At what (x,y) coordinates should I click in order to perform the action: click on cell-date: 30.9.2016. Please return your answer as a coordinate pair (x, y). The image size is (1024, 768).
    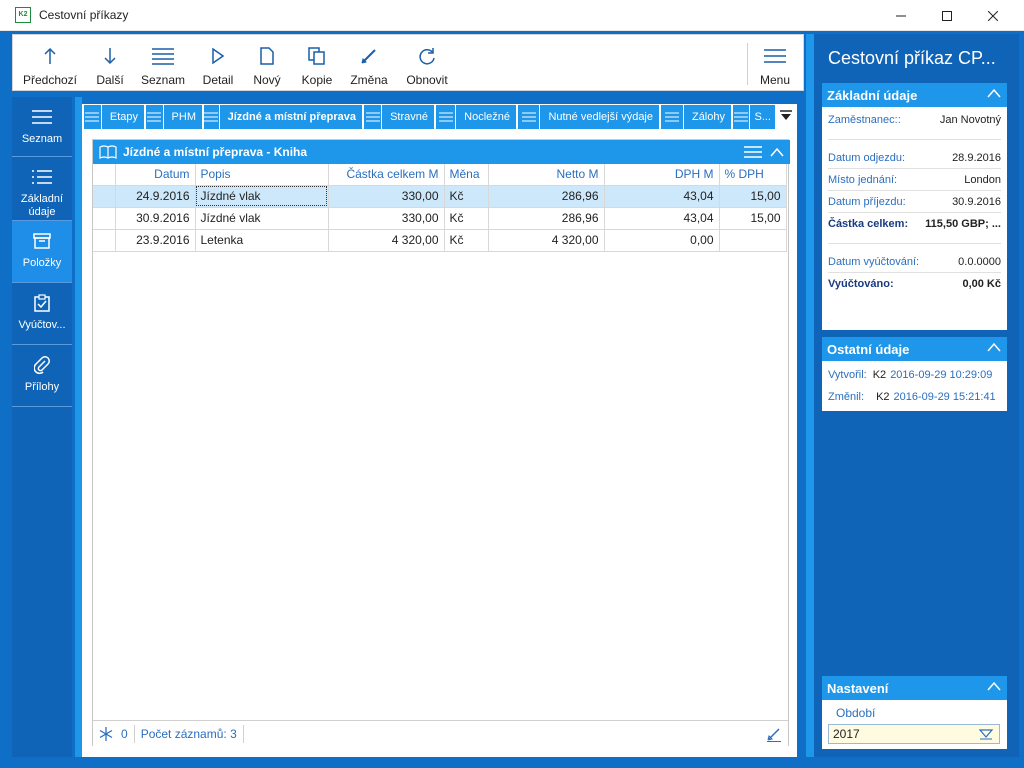
    Looking at the image, I should click on (155, 218).